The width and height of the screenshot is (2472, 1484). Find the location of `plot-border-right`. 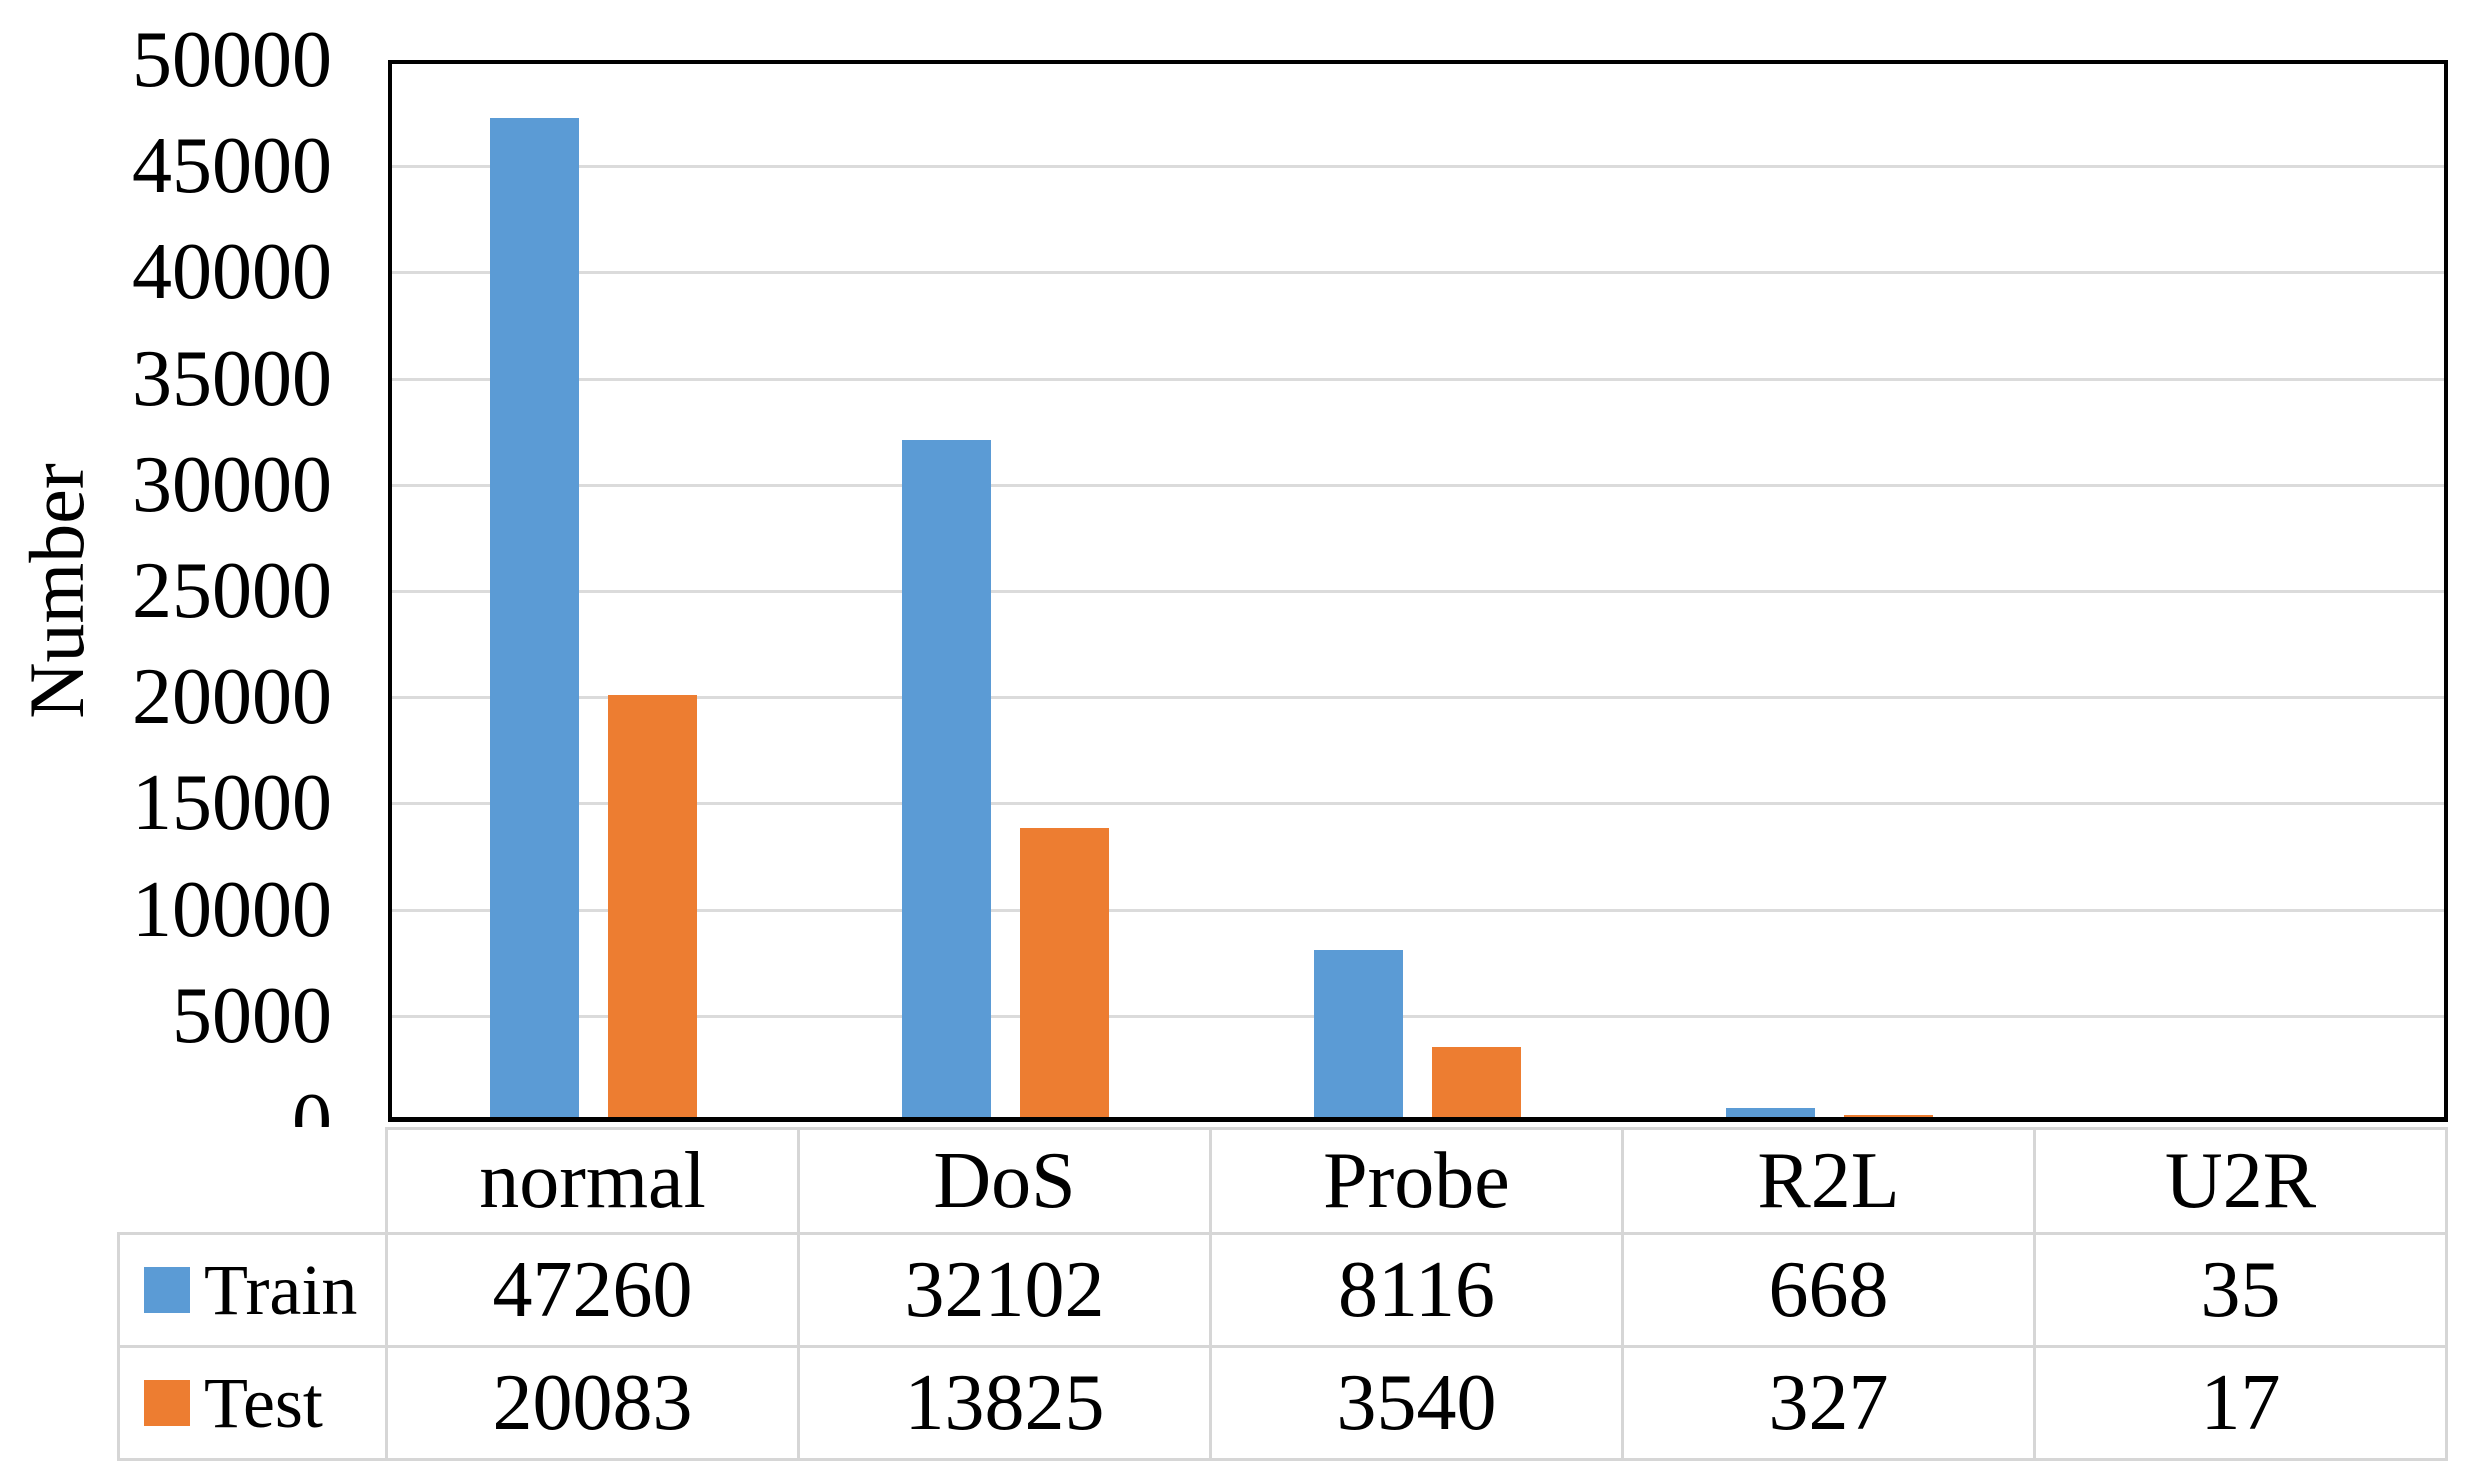

plot-border-right is located at coordinates (2446, 591).